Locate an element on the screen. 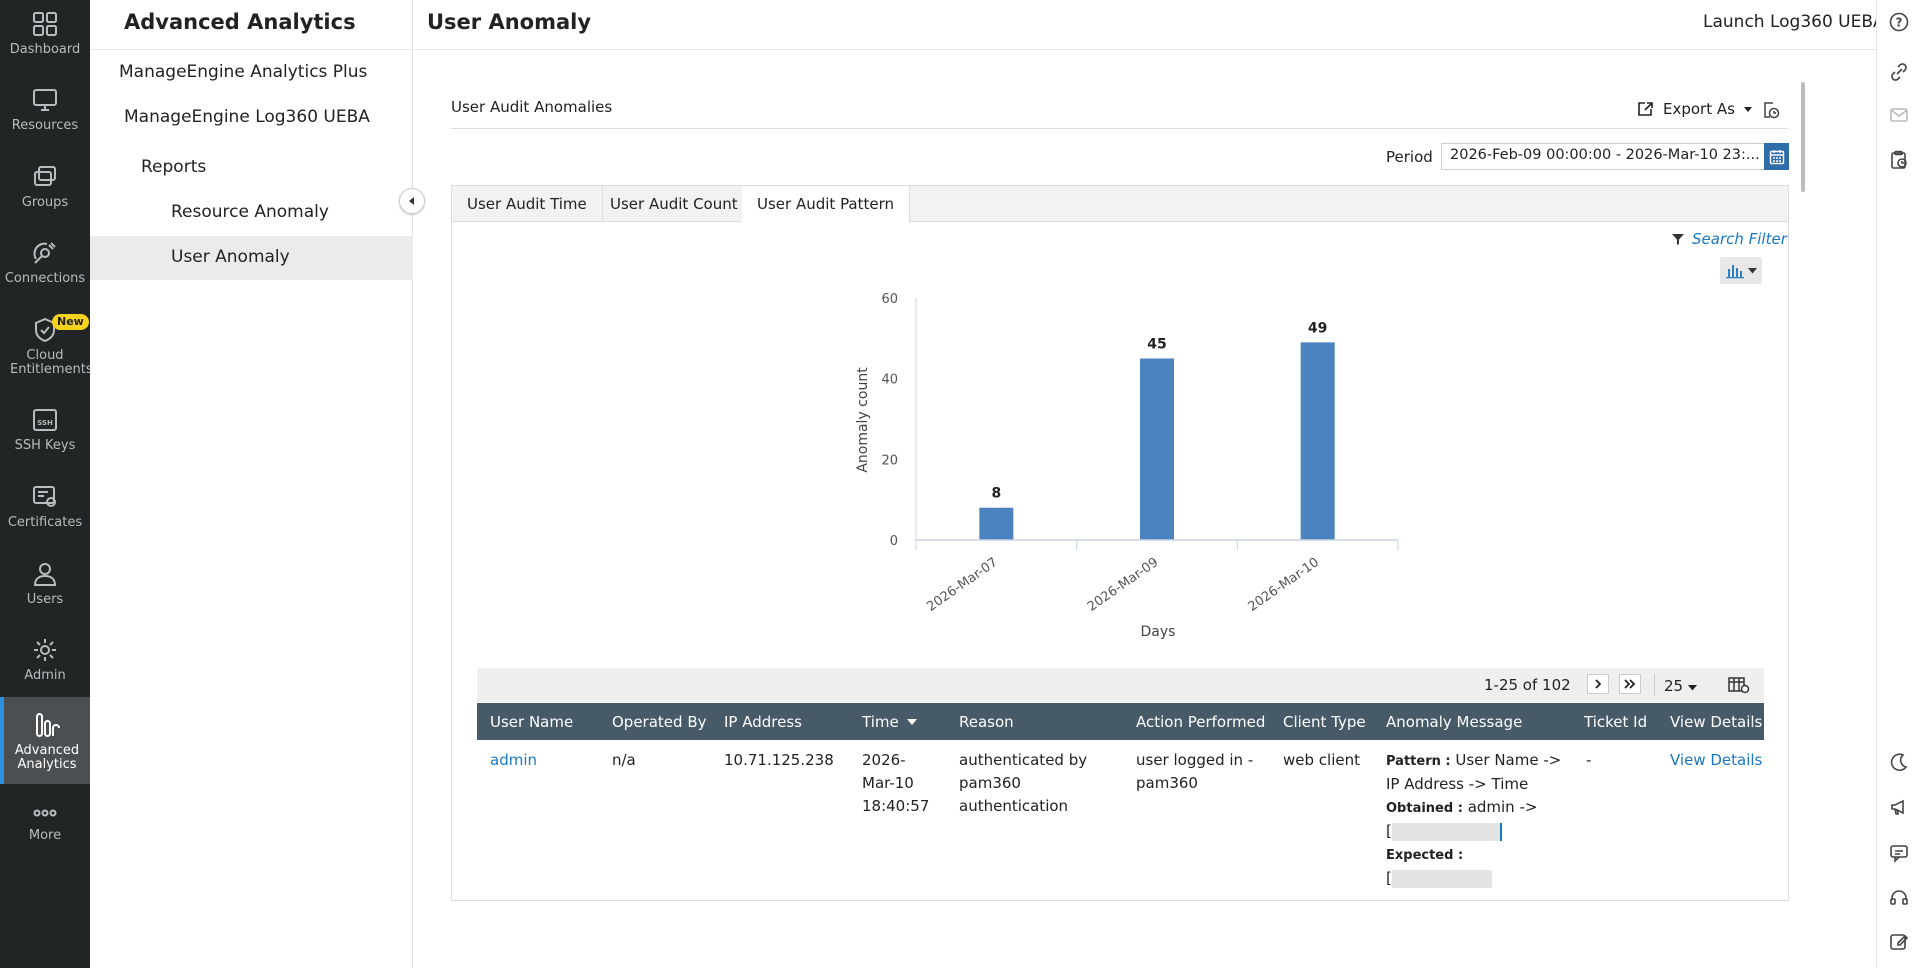 This screenshot has height=968, width=1920. ip-address-cell: 10.71.125.238 is located at coordinates (779, 760).